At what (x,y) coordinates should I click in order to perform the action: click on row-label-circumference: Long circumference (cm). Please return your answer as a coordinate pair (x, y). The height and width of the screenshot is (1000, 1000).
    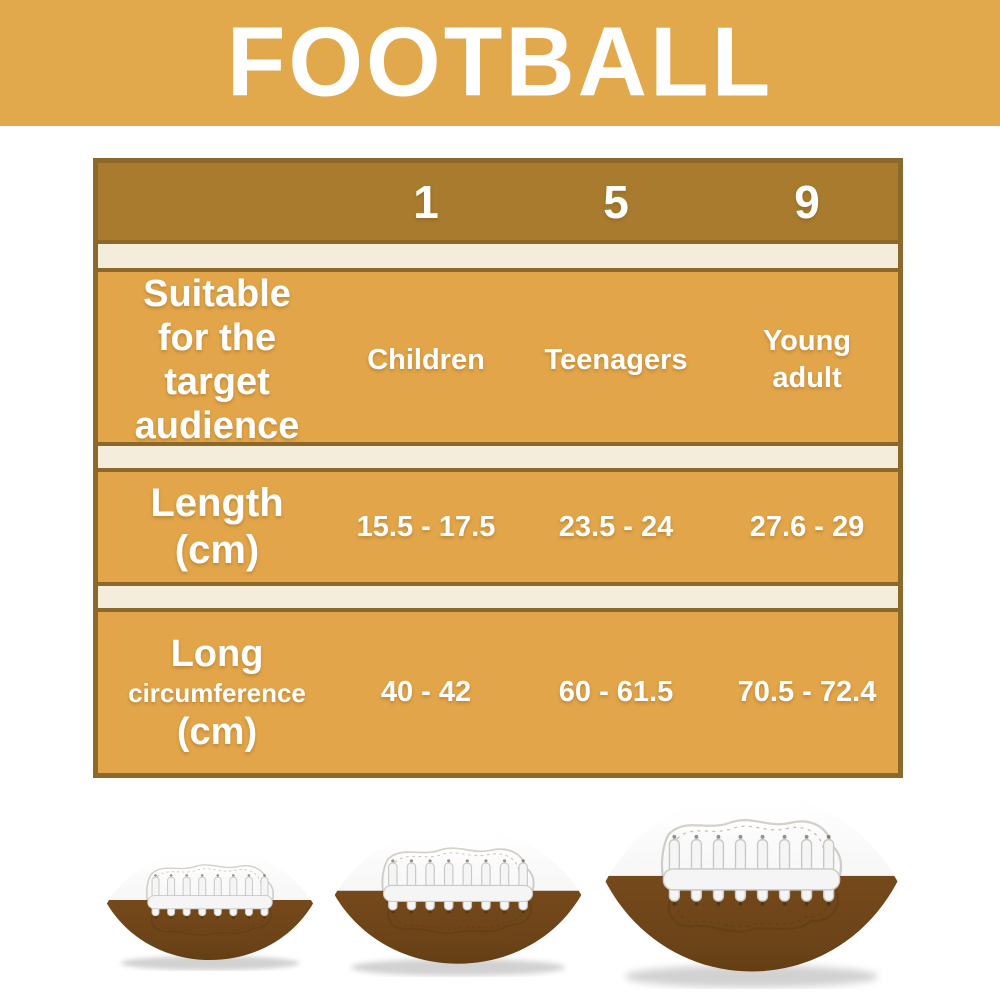
    Looking at the image, I should click on (217, 692).